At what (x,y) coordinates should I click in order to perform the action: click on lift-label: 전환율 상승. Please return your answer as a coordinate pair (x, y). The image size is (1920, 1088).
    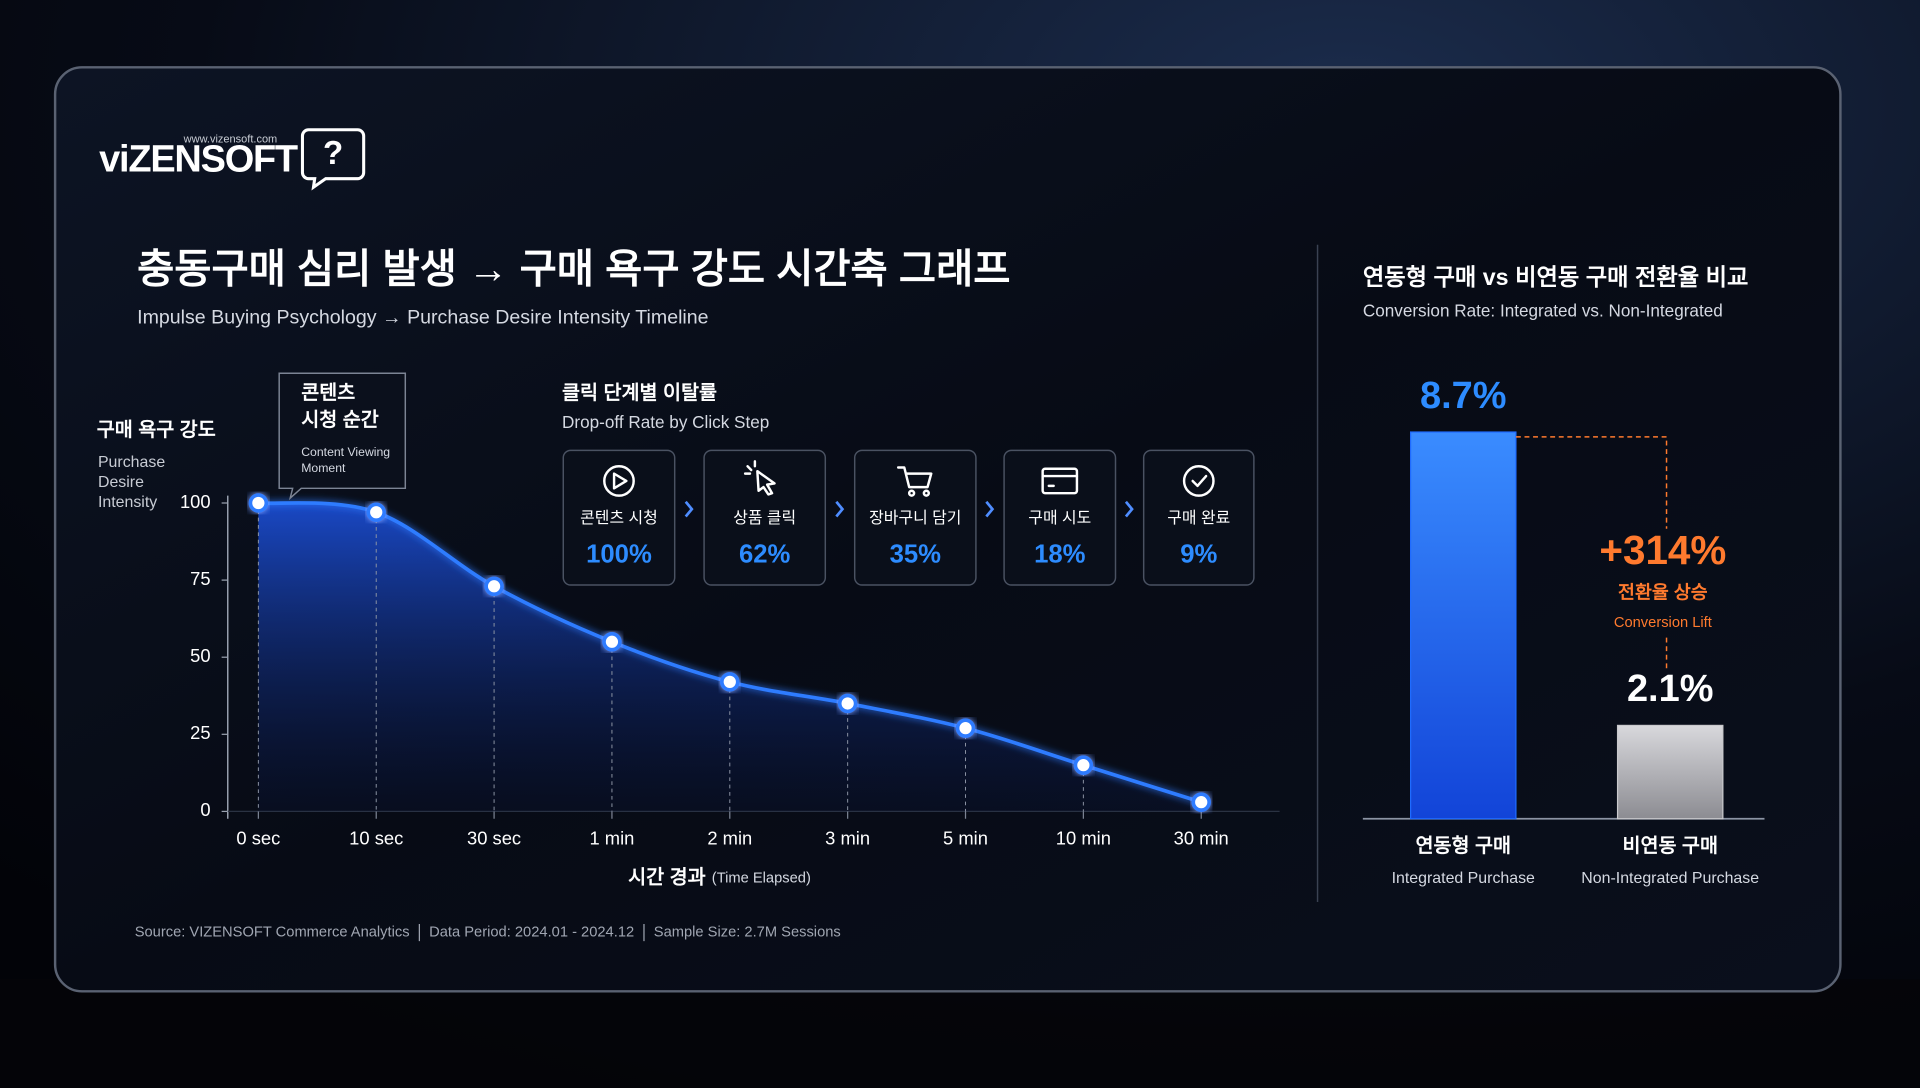
    Looking at the image, I should click on (1663, 591).